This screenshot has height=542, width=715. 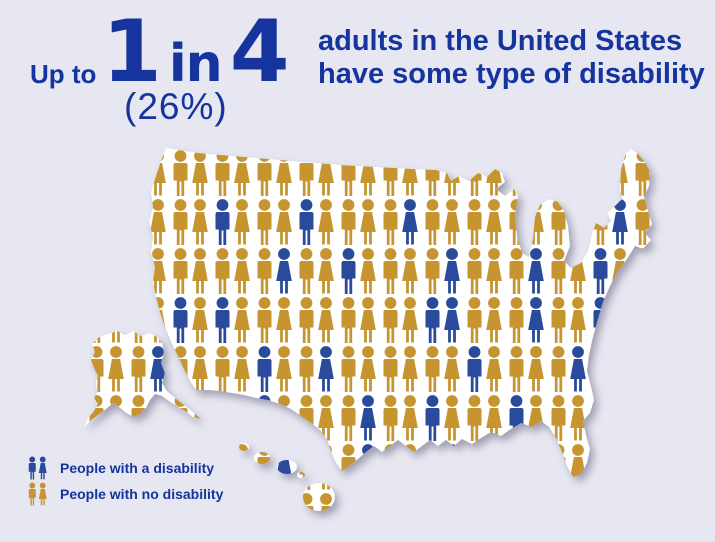 What do you see at coordinates (259, 52) in the screenshot?
I see `ratio-denominator: 4` at bounding box center [259, 52].